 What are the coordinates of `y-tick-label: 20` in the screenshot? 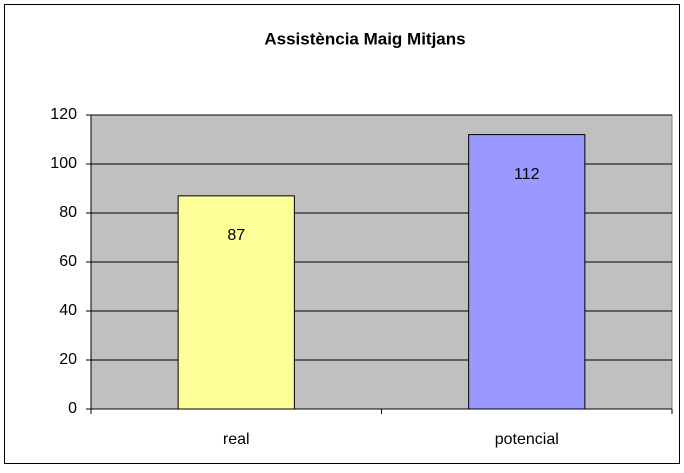 It's located at (68, 359).